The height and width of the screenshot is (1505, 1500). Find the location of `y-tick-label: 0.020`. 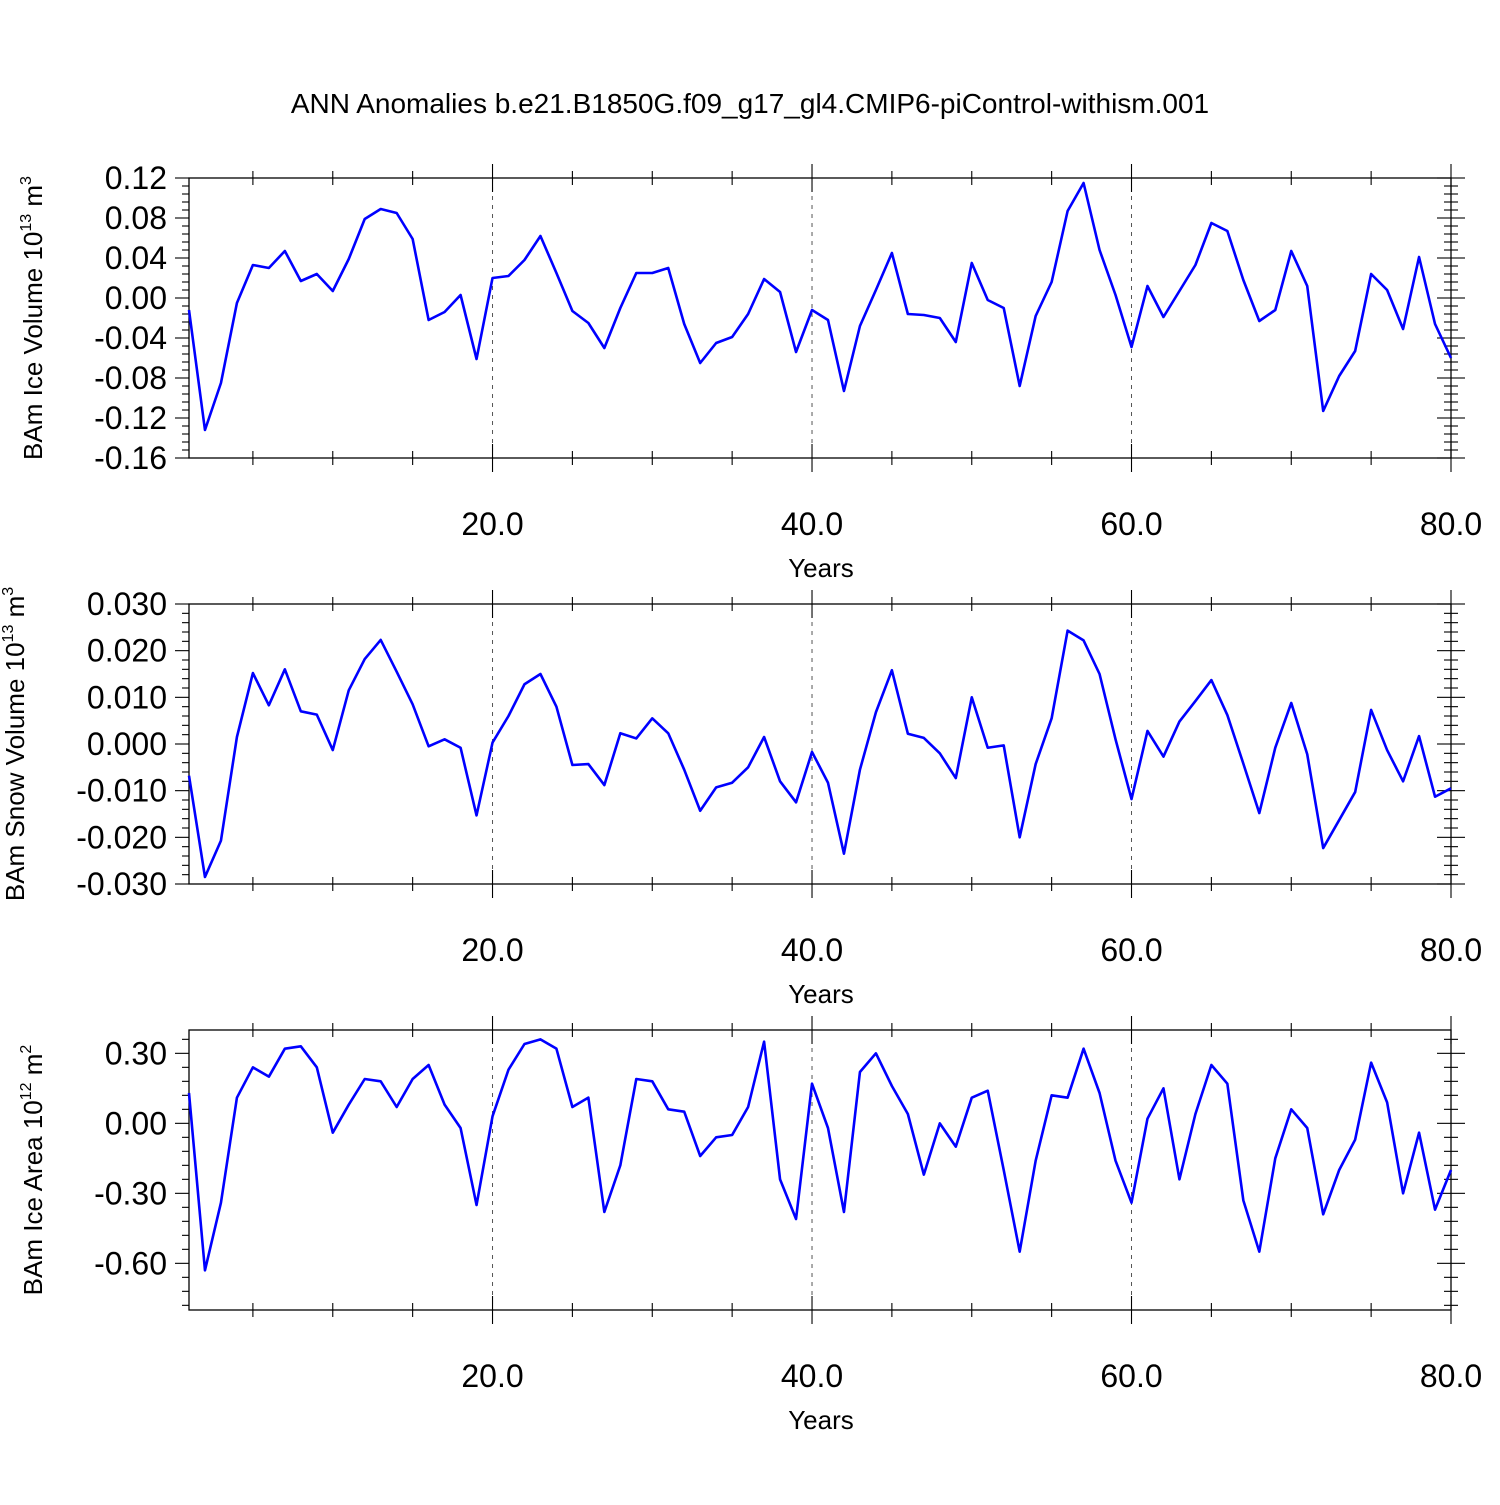

y-tick-label: 0.020 is located at coordinates (127, 651).